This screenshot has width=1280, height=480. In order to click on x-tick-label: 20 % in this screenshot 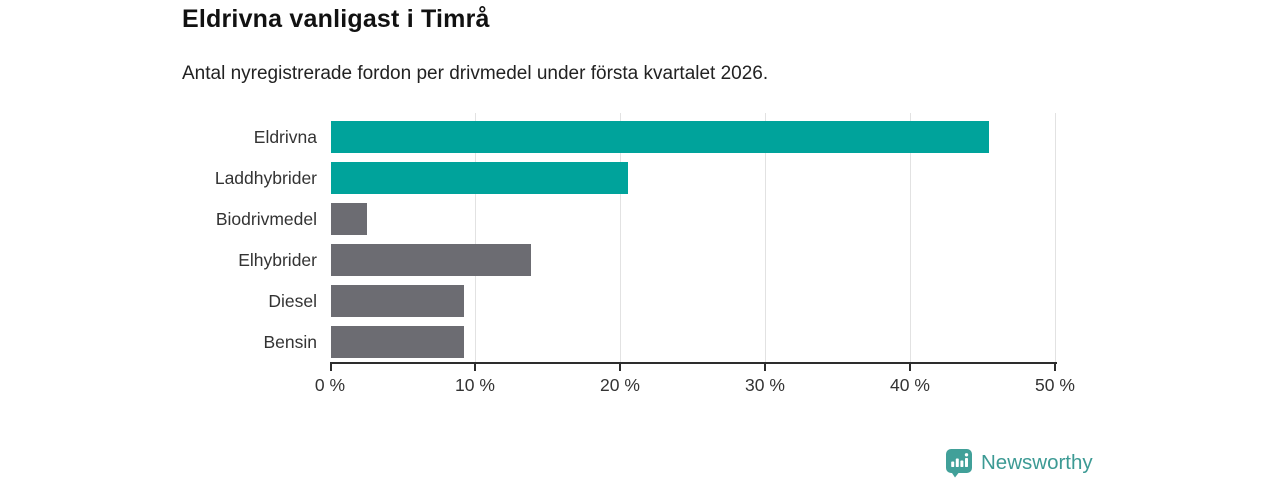, I will do `click(620, 385)`.